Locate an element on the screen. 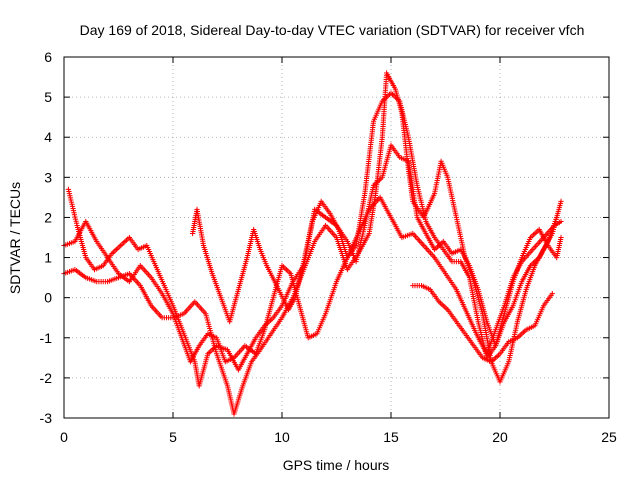  y-tick-label: -2 is located at coordinates (46, 378).